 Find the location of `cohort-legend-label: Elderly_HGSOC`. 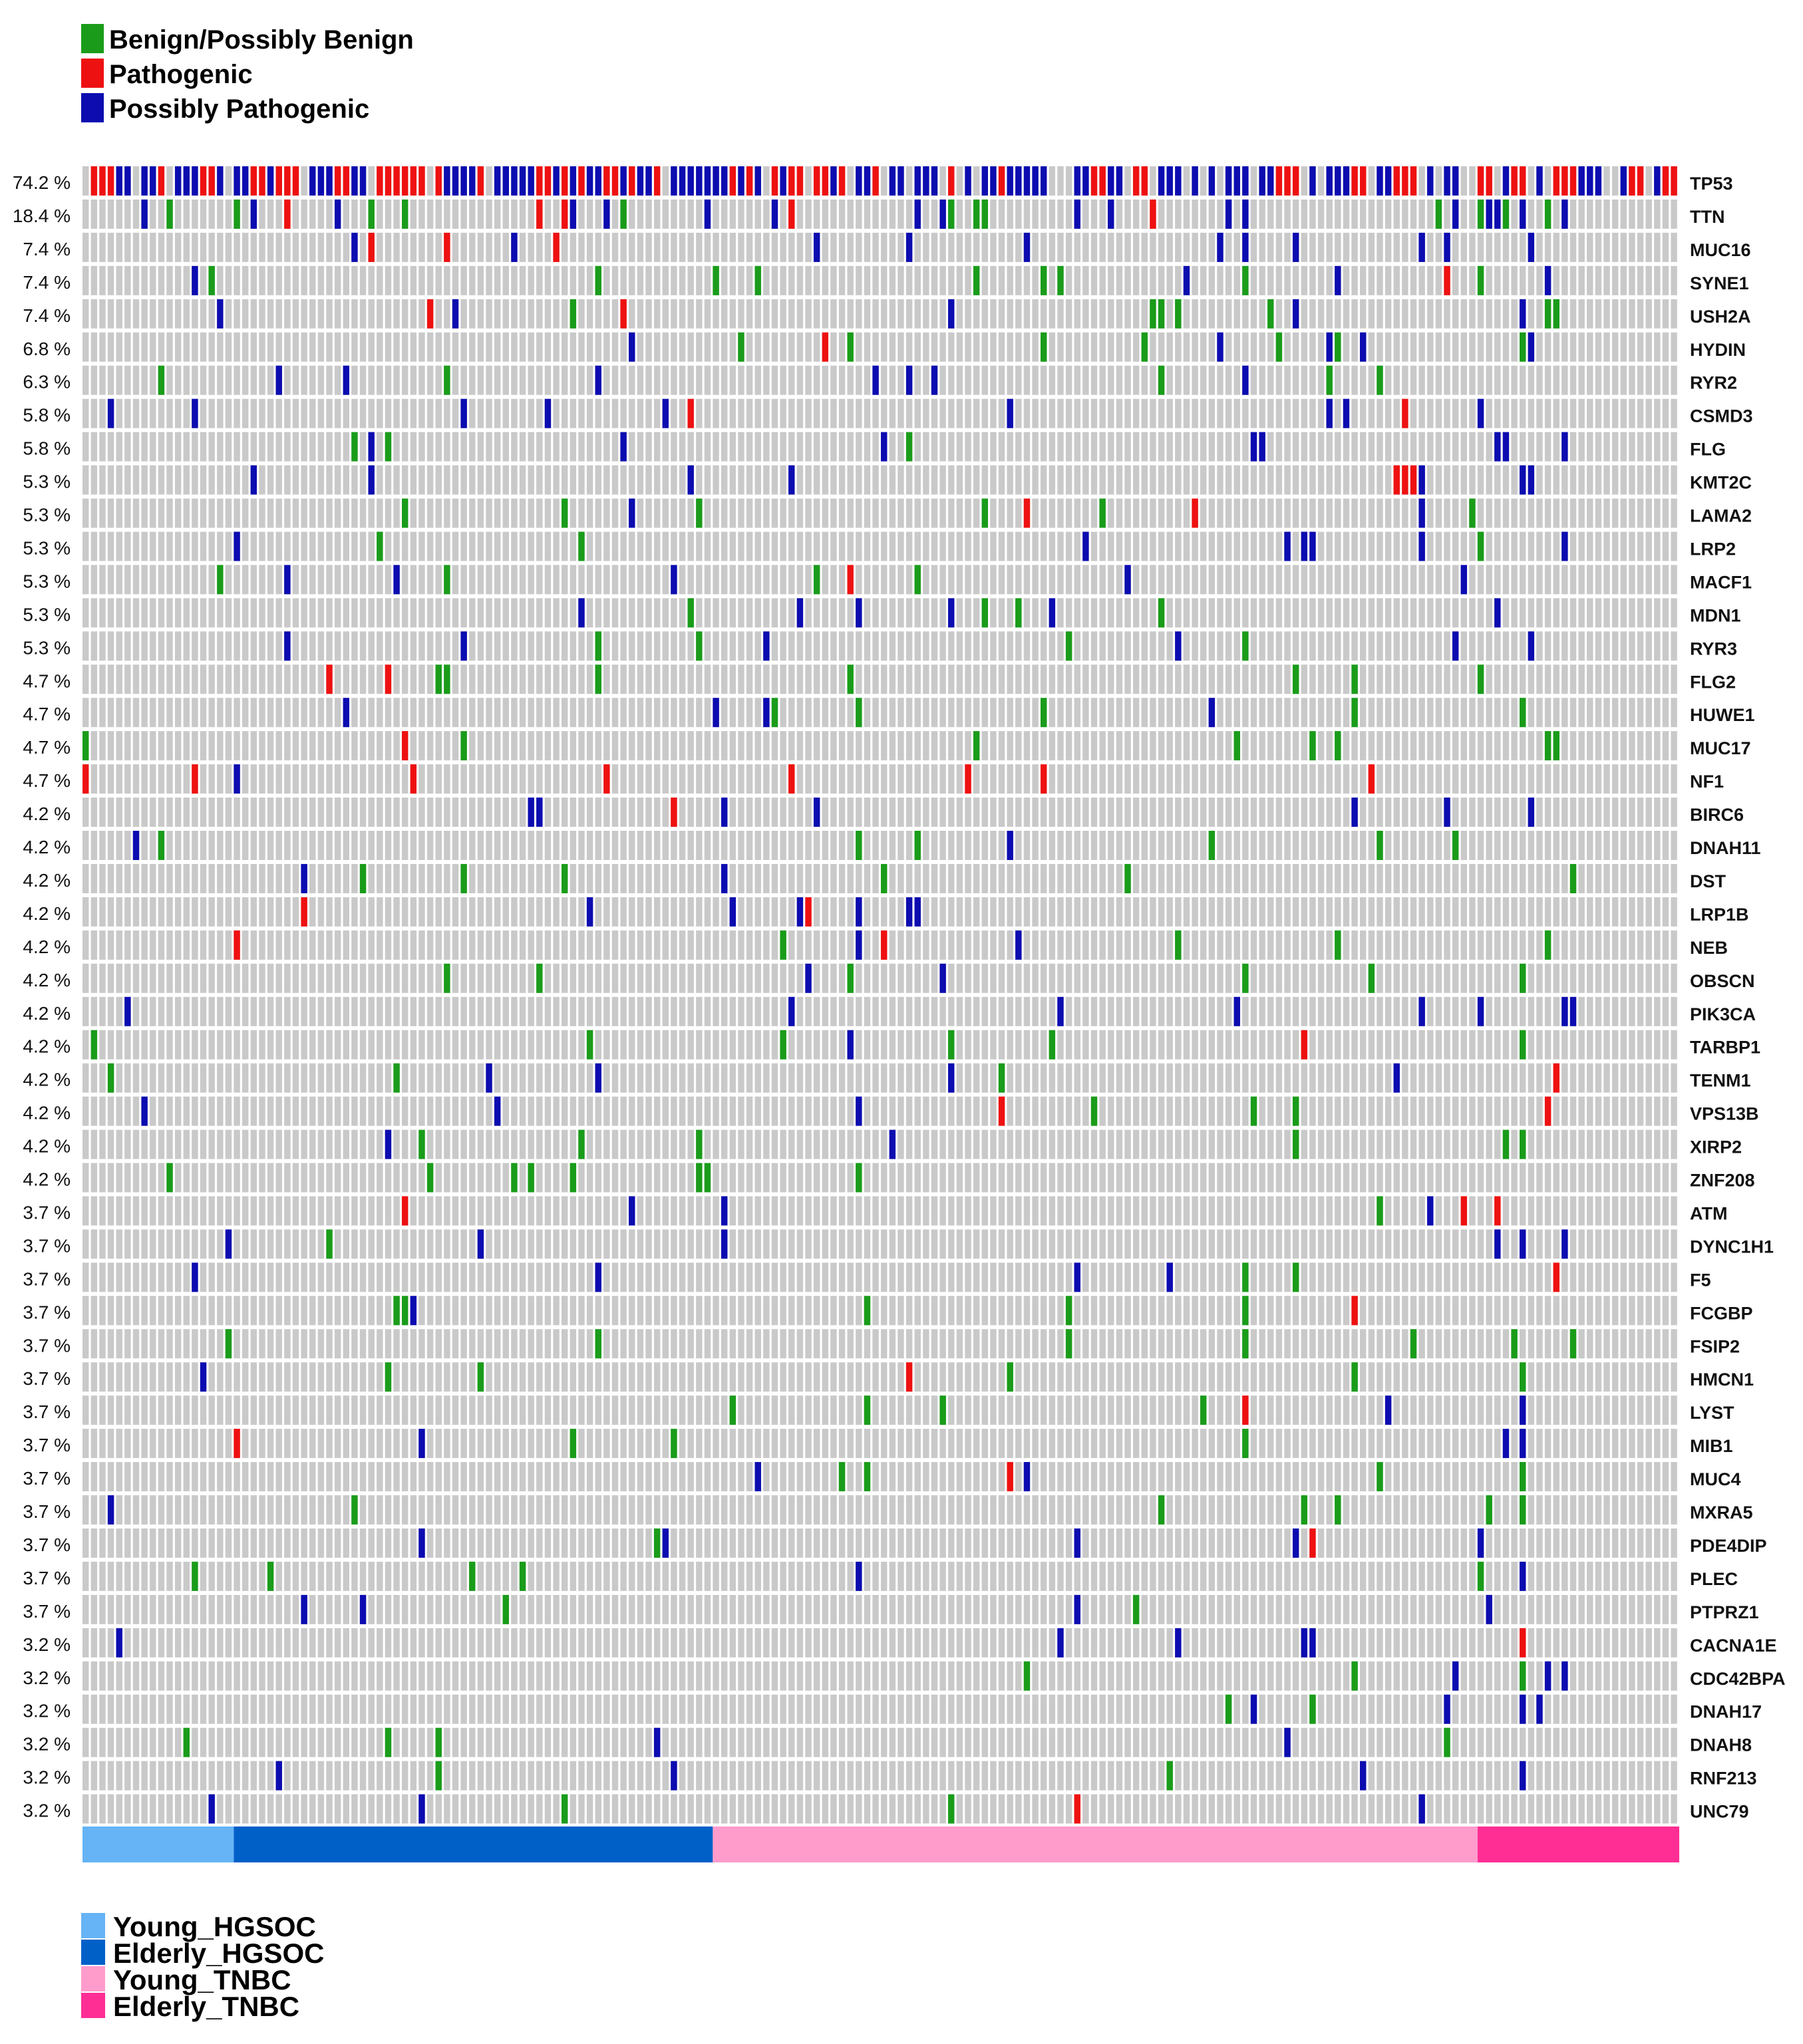

cohort-legend-label: Elderly_HGSOC is located at coordinates (218, 1953).